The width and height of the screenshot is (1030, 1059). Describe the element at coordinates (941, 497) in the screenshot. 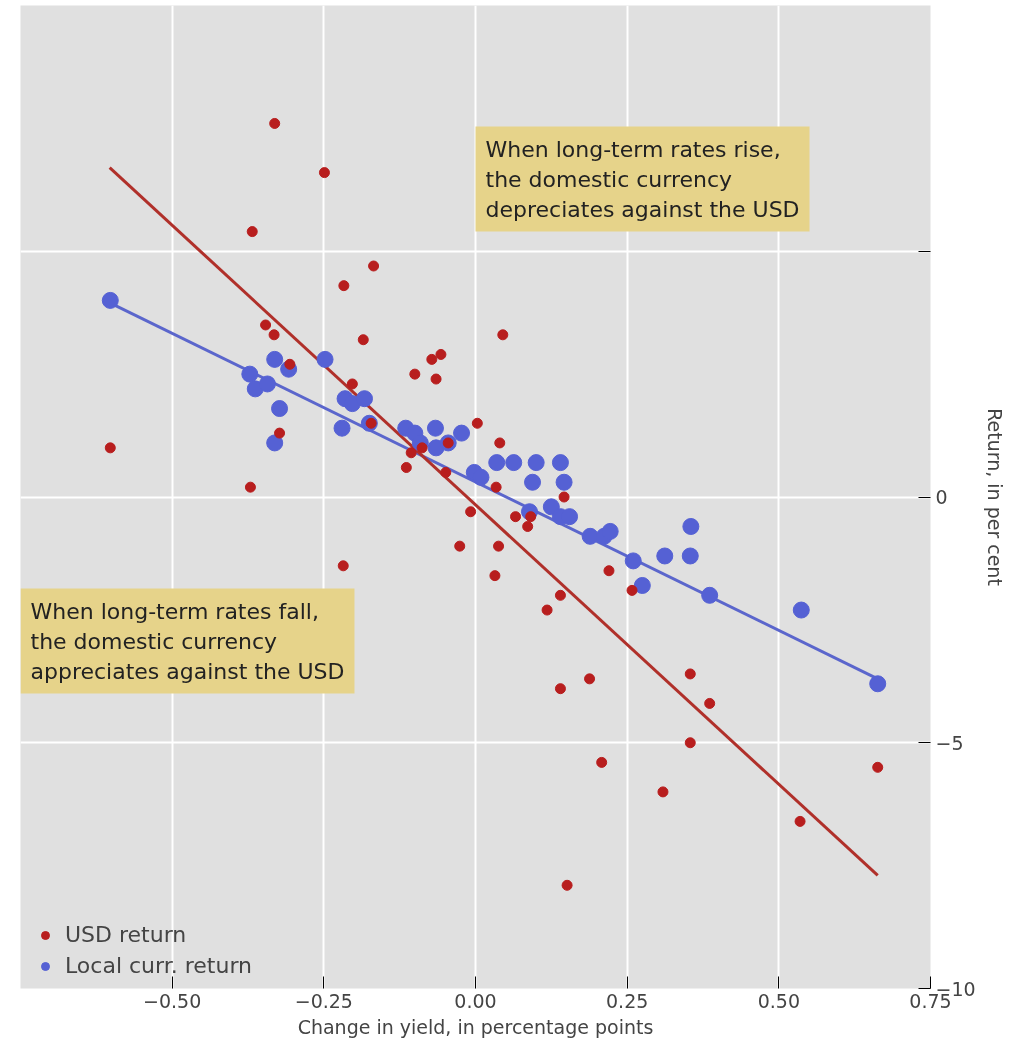

I see `y-tick-label: 0` at that location.